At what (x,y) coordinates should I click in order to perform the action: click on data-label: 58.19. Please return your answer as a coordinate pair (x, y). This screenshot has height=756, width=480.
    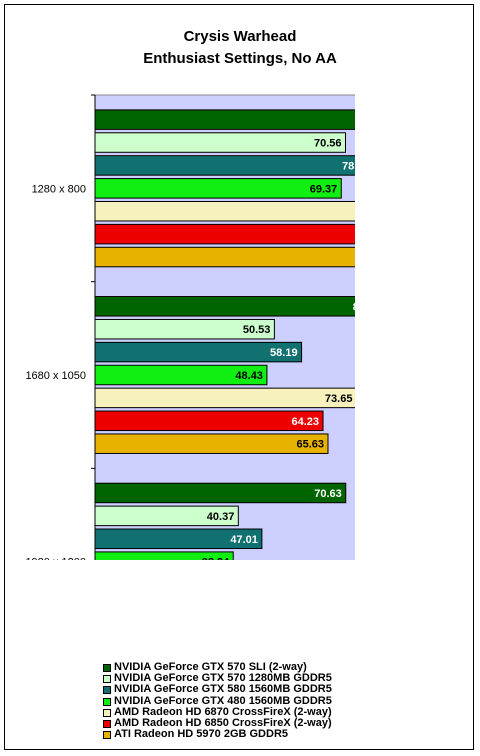
    Looking at the image, I should click on (284, 353).